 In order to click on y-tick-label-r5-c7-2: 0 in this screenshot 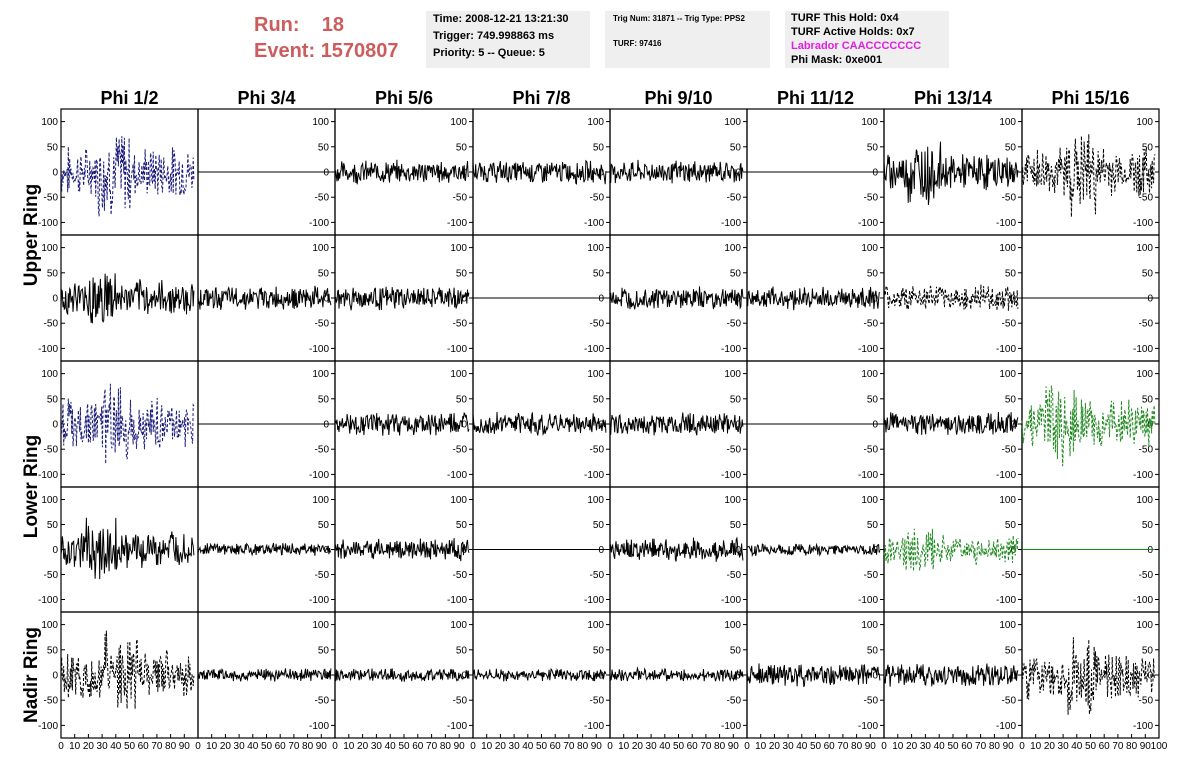, I will do `click(1013, 676)`.